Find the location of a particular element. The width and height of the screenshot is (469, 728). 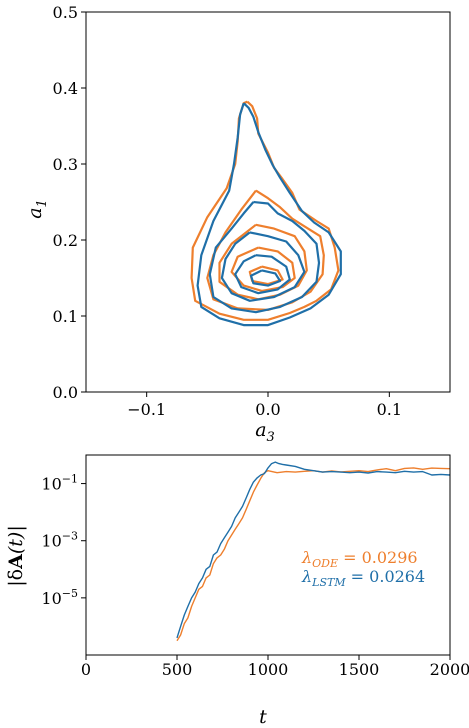

tick-exponent: −5 is located at coordinates (70, 593).